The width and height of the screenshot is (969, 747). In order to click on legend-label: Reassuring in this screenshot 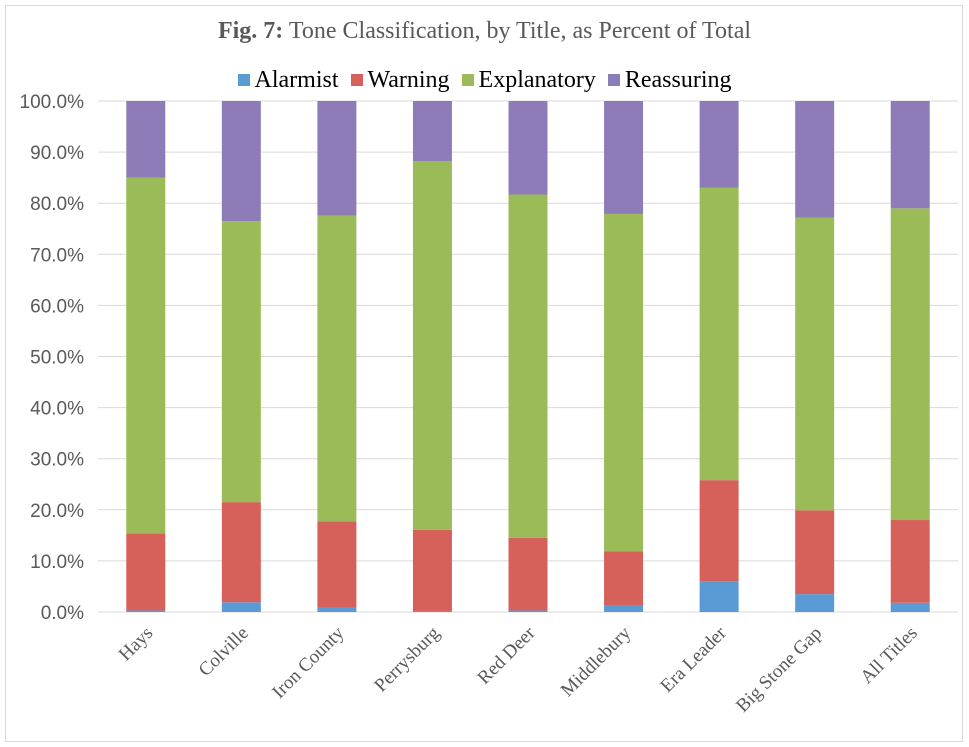, I will do `click(678, 79)`.